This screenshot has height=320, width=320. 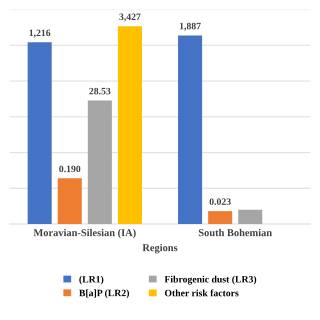 What do you see at coordinates (190, 26) in the screenshot?
I see `data-label: 1,887` at bounding box center [190, 26].